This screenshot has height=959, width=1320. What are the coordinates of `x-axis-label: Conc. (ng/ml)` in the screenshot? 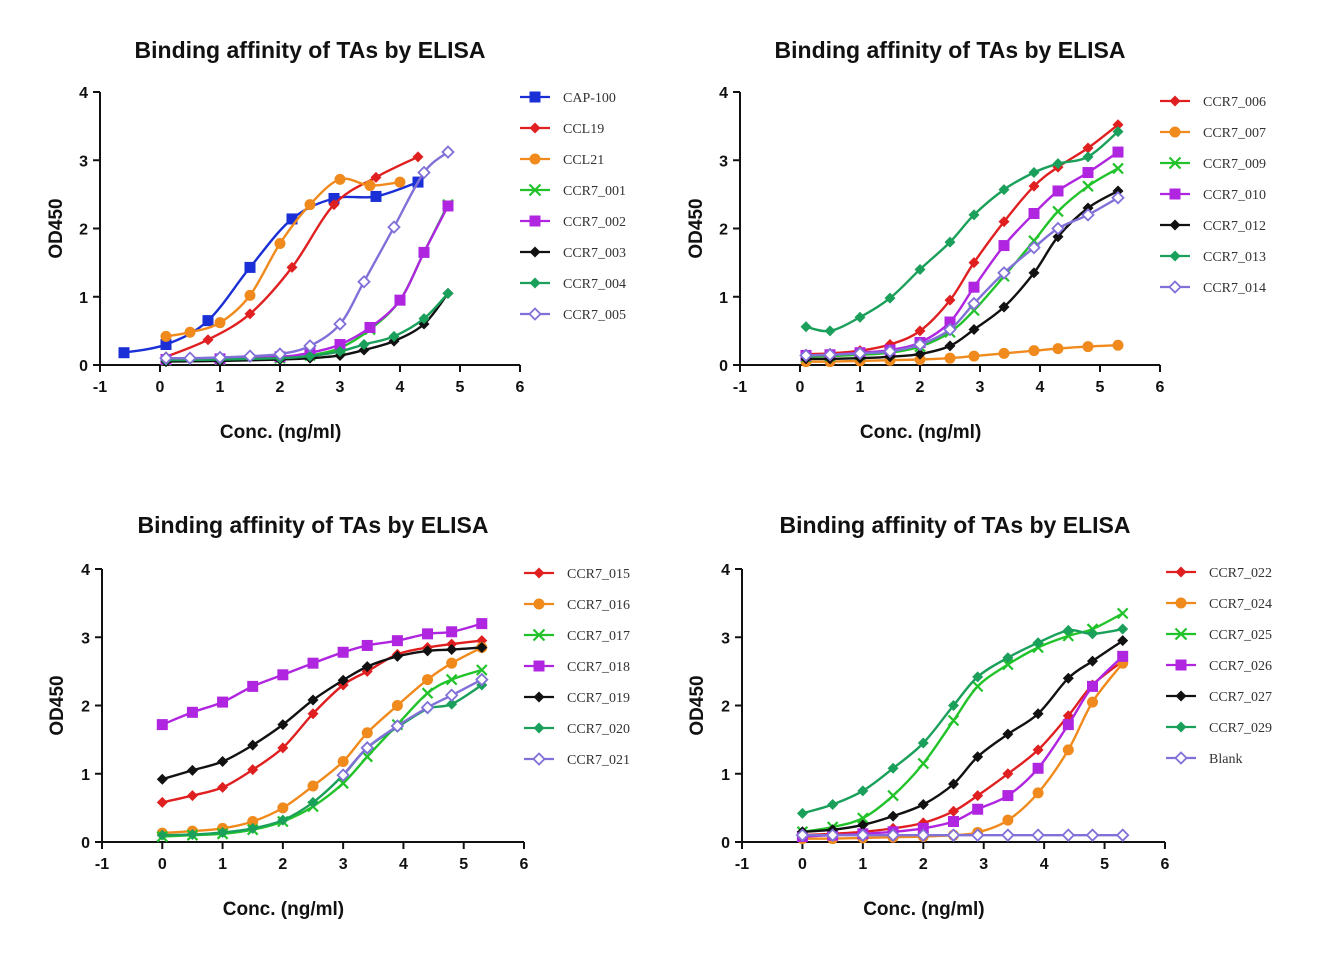 It's located at (923, 909).